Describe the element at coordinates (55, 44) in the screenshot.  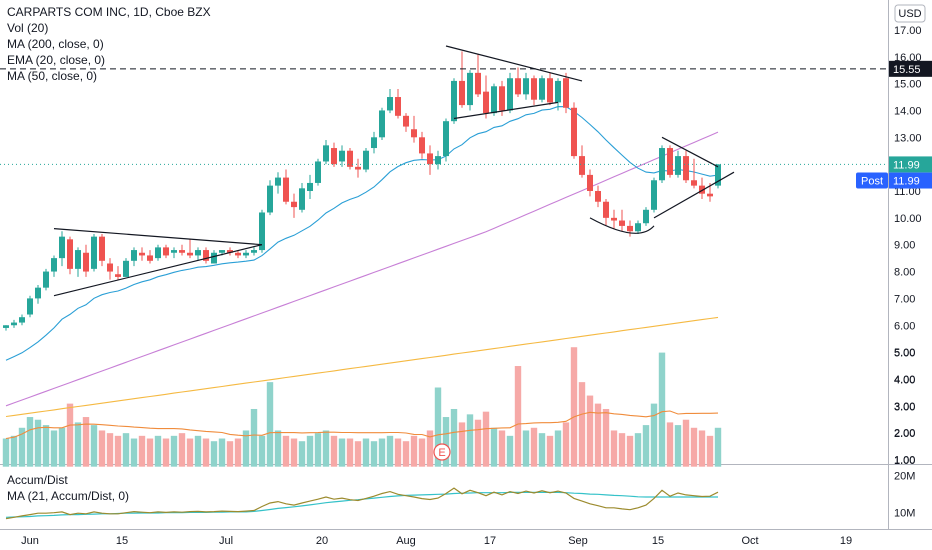
I see `legend-ma200: MA (200, close, 0)` at that location.